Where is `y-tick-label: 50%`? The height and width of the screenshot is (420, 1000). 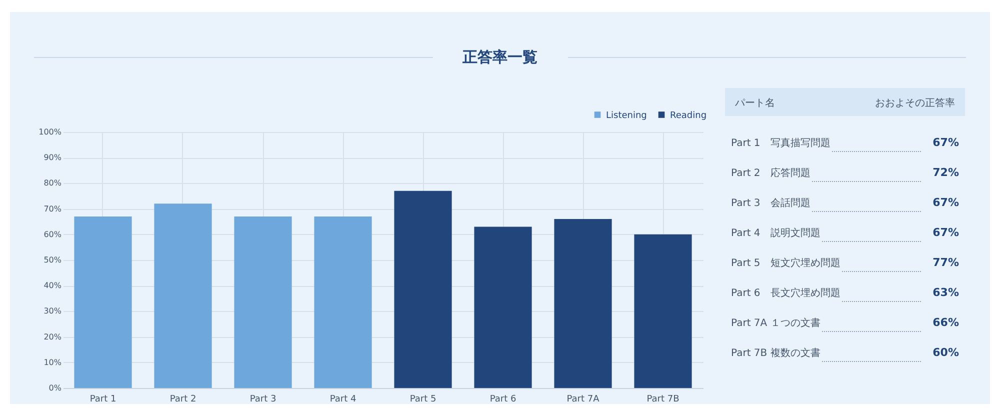
y-tick-label: 50% is located at coordinates (53, 260).